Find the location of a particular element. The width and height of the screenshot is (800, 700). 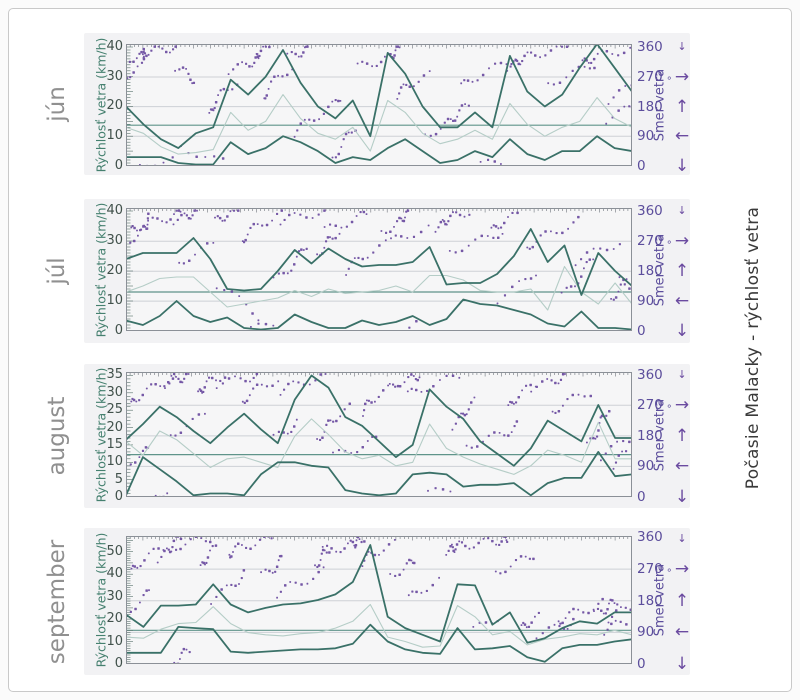

speed-tick-label: 50 is located at coordinates (114, 551).